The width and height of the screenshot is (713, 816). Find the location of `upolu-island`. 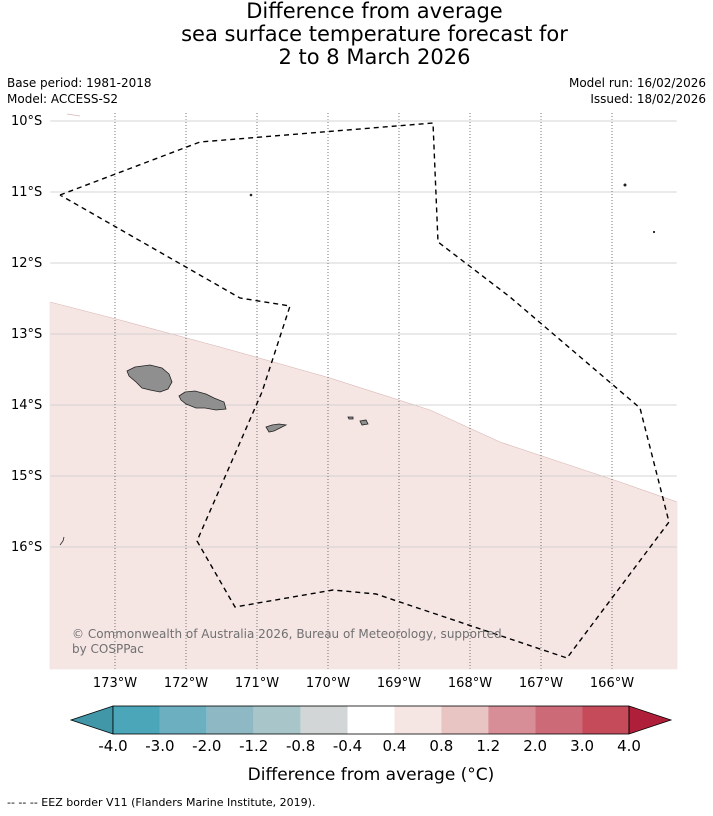

upolu-island is located at coordinates (202, 400).